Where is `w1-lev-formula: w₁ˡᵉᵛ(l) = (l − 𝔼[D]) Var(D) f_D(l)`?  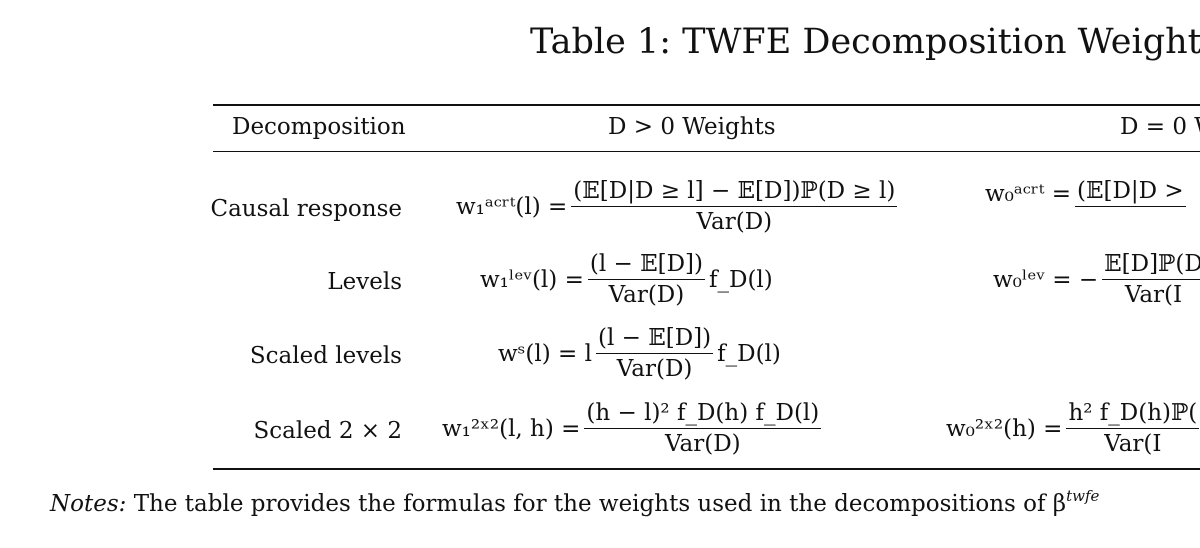 w1-lev-formula: w₁ˡᵉᵛ(l) = (l − 𝔼[D]) Var(D) f_D(l) is located at coordinates (626, 279).